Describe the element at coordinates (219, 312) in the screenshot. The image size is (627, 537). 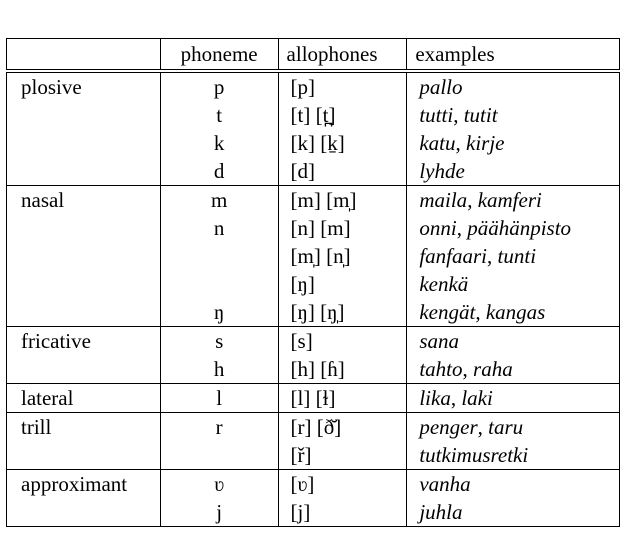
I see `phoneme-cell: ŋ` at that location.